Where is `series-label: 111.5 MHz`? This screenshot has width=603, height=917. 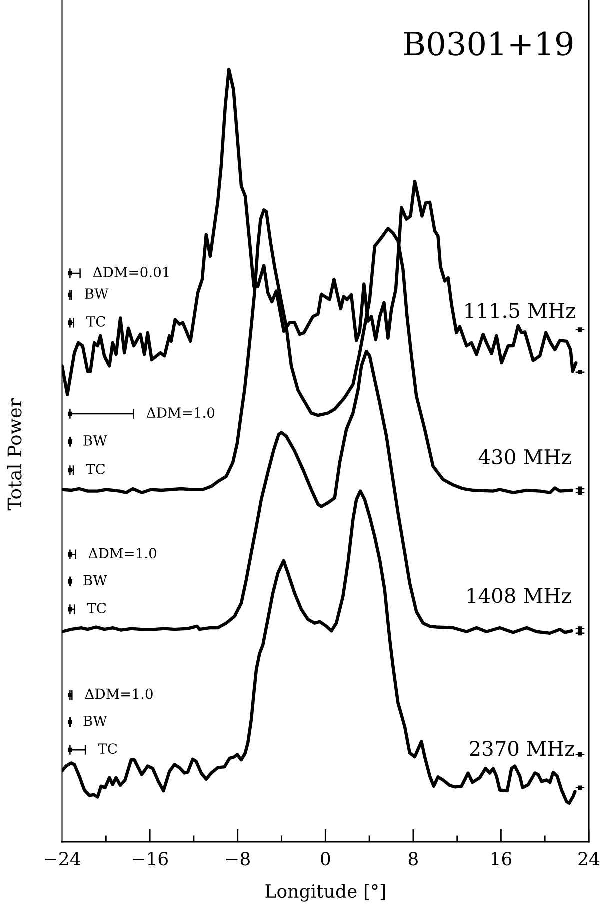 series-label: 111.5 MHz is located at coordinates (521, 310).